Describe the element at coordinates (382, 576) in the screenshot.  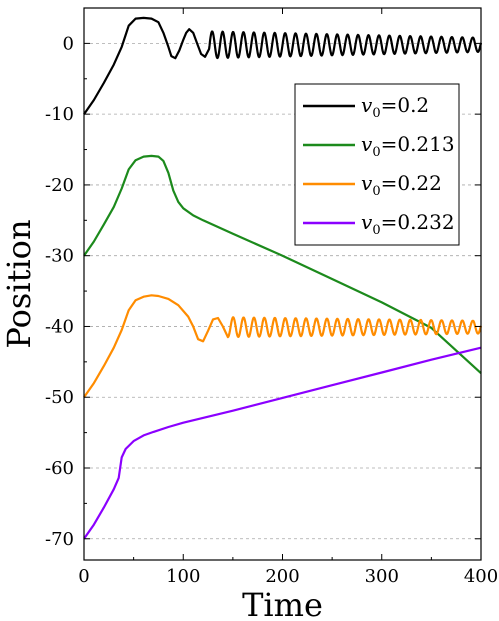
I see `x-tick-label-3: 300` at that location.